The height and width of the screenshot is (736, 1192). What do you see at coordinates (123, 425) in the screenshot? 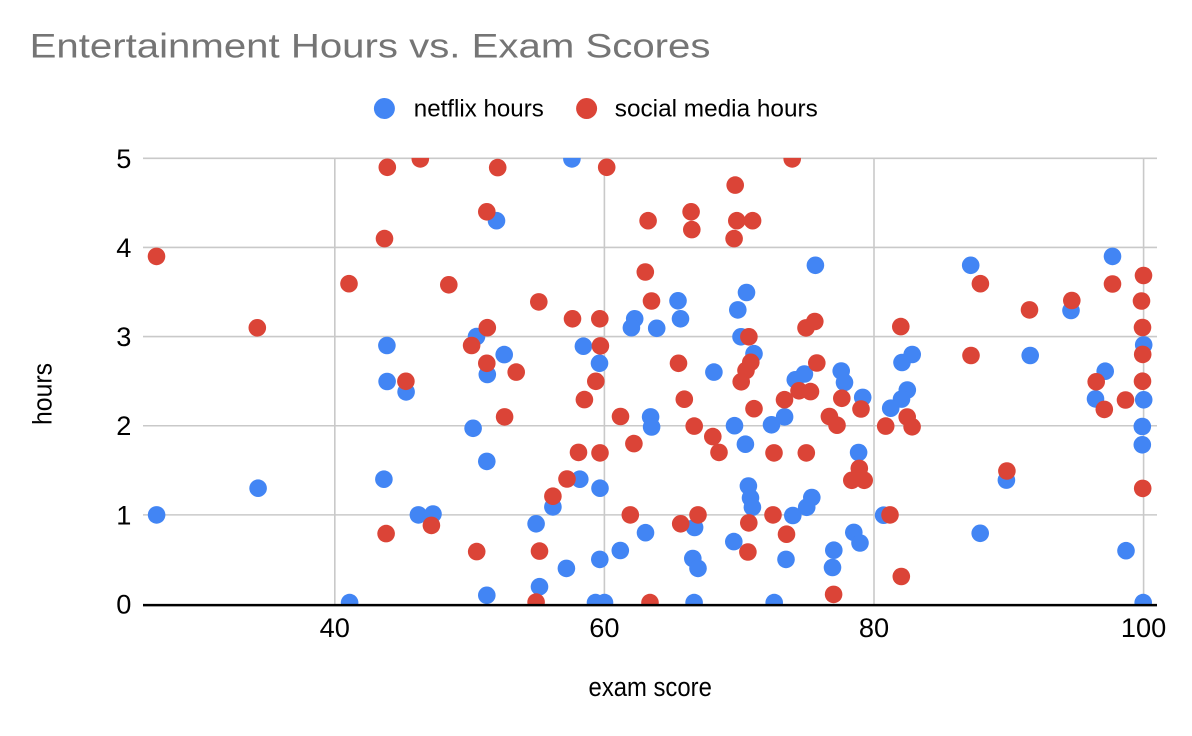
I see `svg-text: 2` at bounding box center [123, 425].